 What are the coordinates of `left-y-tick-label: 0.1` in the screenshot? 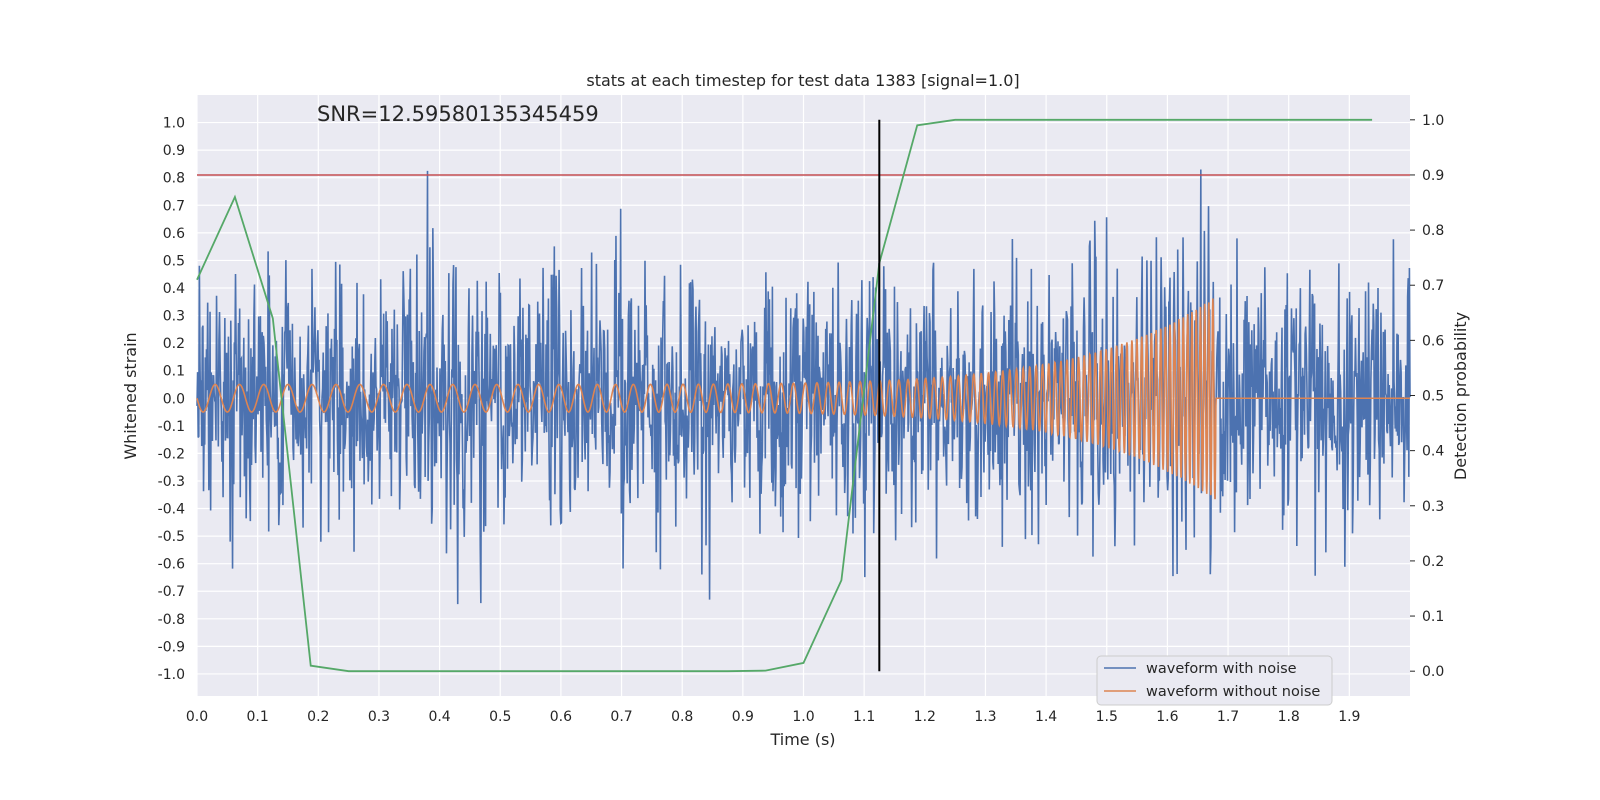 It's located at (174, 372).